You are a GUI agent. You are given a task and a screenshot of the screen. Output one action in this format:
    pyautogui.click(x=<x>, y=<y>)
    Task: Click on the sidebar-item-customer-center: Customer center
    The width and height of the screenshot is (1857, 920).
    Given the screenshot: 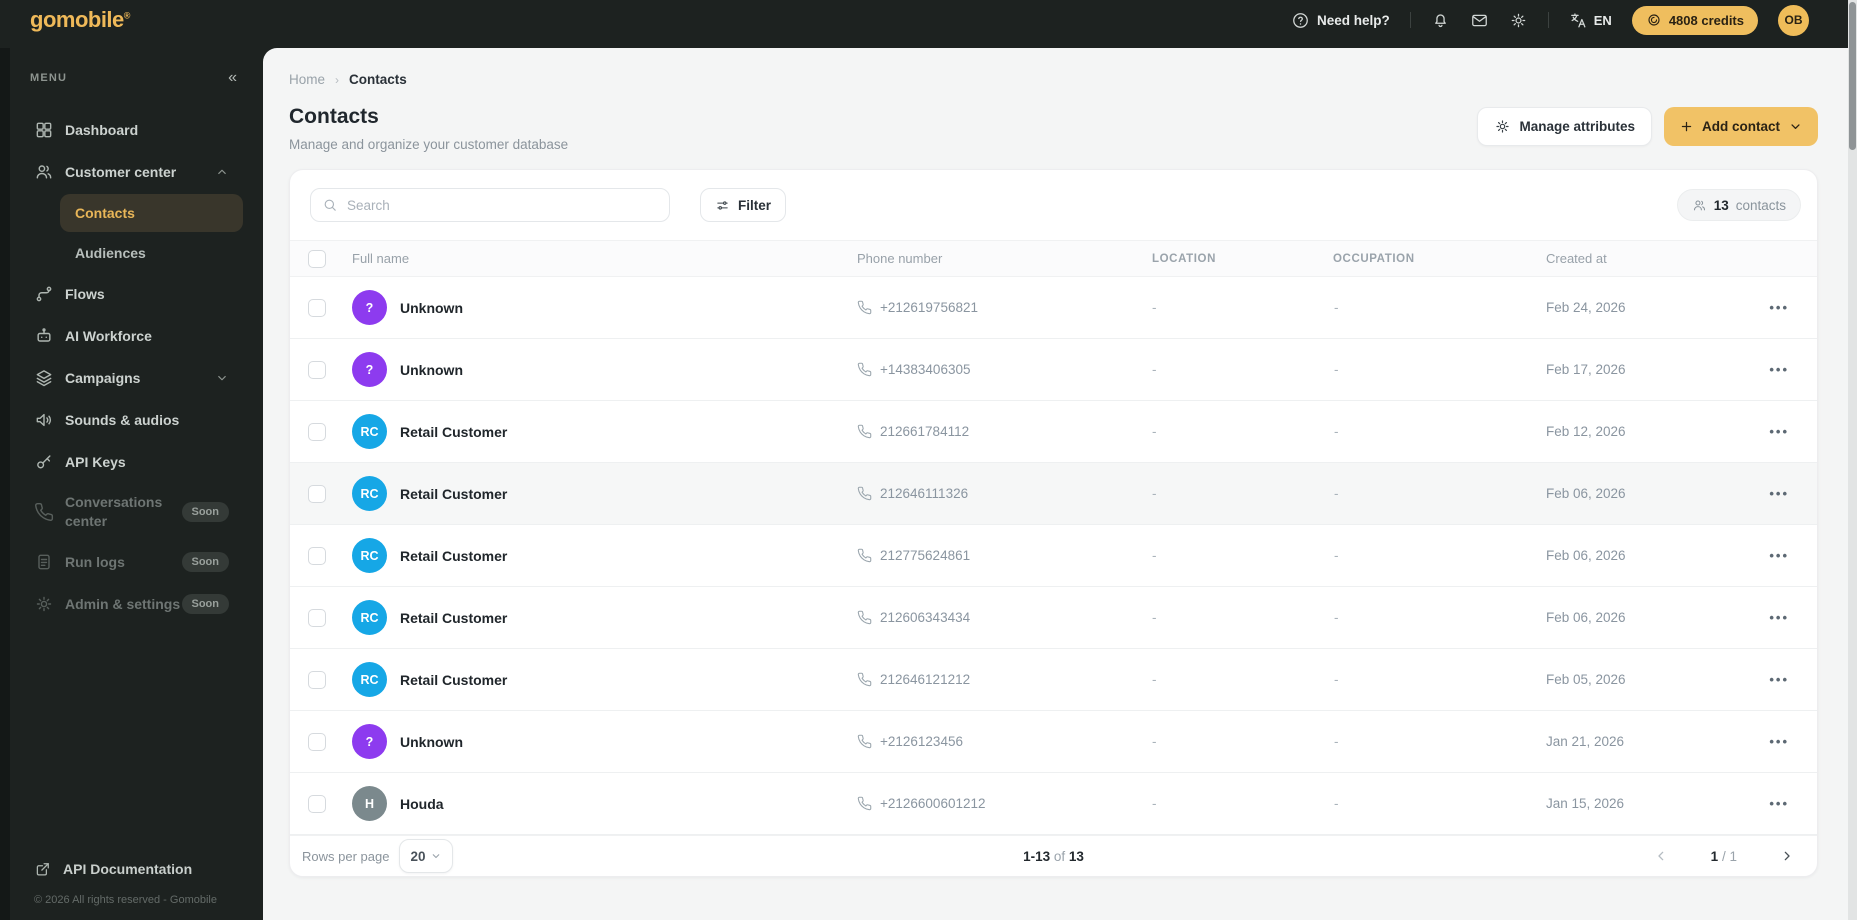 What is the action you would take?
    pyautogui.click(x=131, y=172)
    